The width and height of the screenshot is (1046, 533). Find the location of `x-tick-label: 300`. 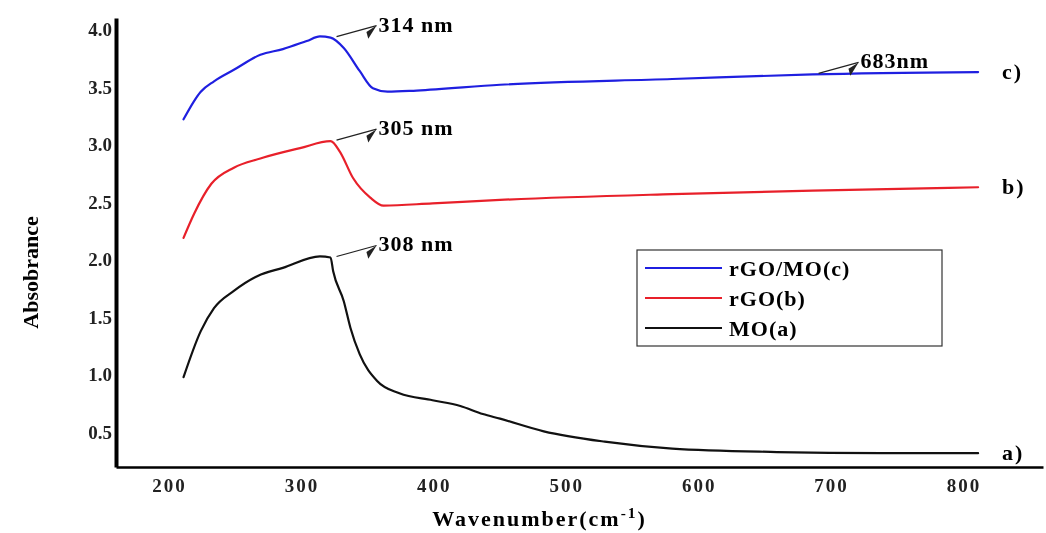

x-tick-label: 300 is located at coordinates (302, 486).